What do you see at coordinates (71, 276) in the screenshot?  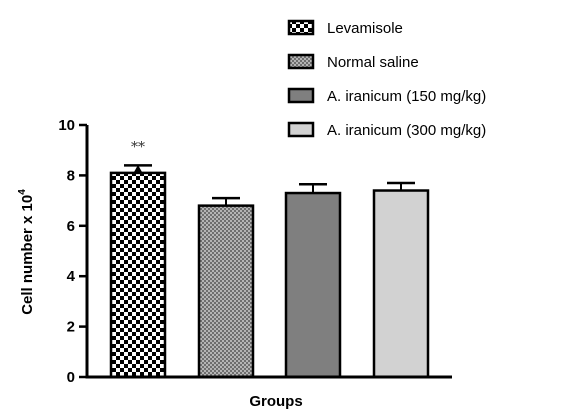 I see `y-tick-label: 4` at bounding box center [71, 276].